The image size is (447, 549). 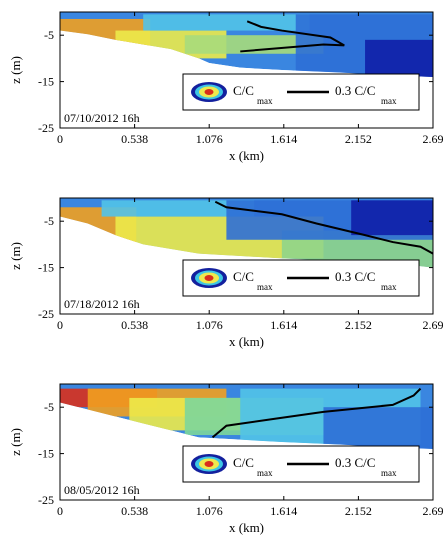 What do you see at coordinates (102, 304) in the screenshot?
I see `date-label: 07/18/2012 16h` at bounding box center [102, 304].